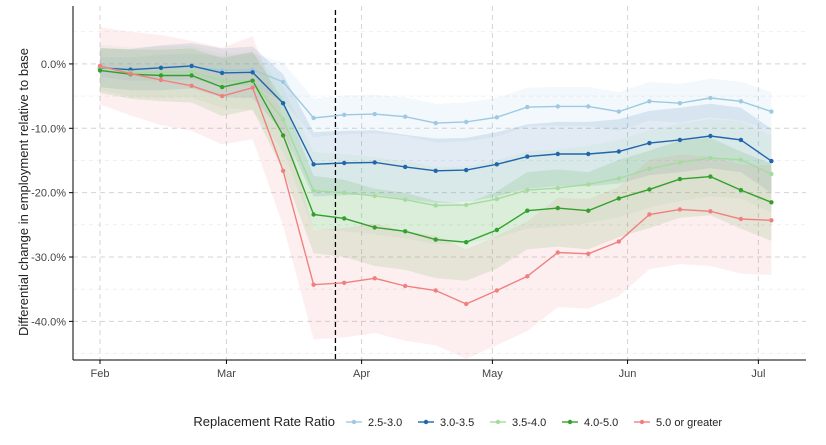 This screenshot has width=826, height=445. Describe the element at coordinates (48, 258) in the screenshot. I see `y-tick-label: -30.0%` at that location.